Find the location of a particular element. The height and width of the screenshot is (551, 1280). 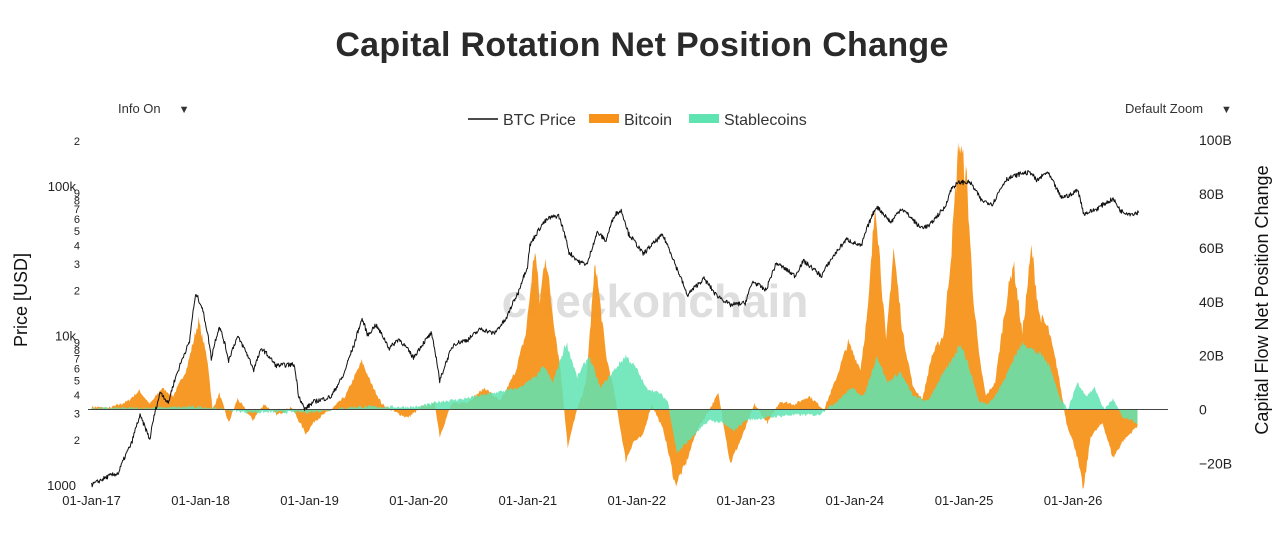

legend-item-stablecoins: Stablecoins is located at coordinates (748, 120).